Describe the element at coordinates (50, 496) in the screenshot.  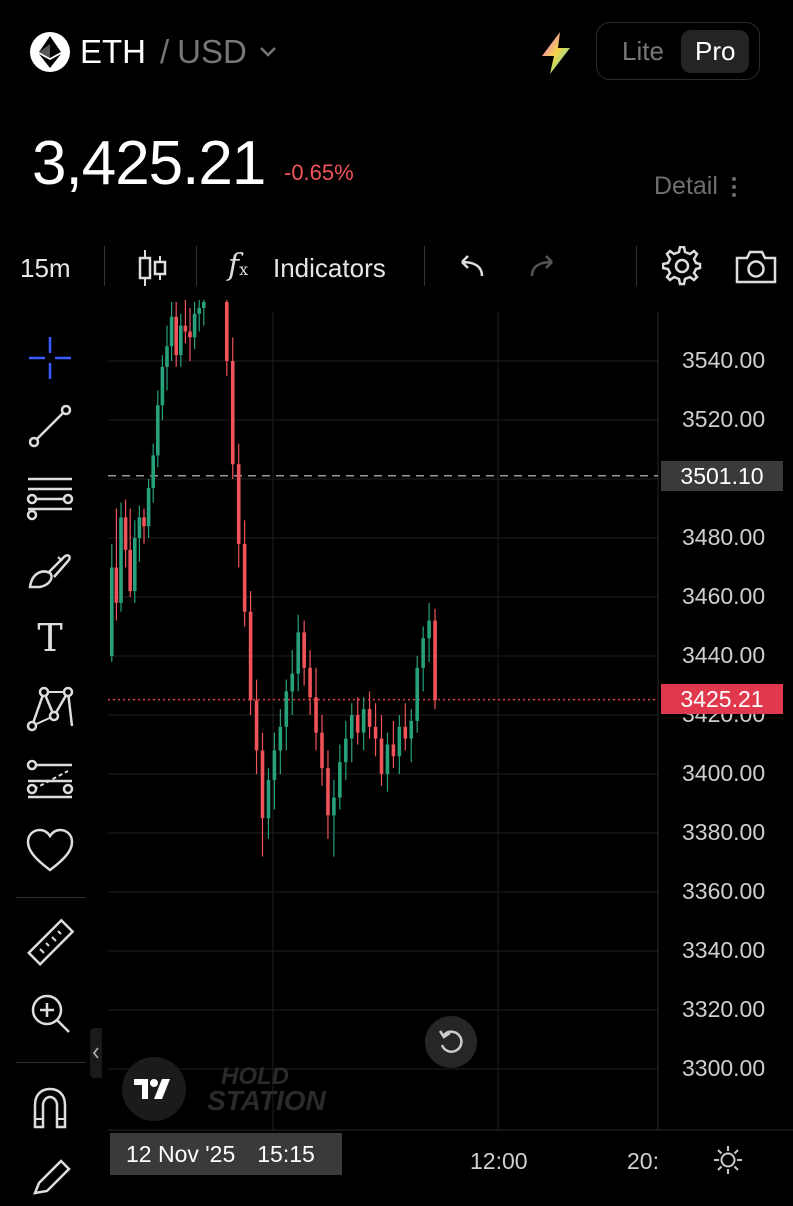
I see `parallel-lines-tool-icon` at that location.